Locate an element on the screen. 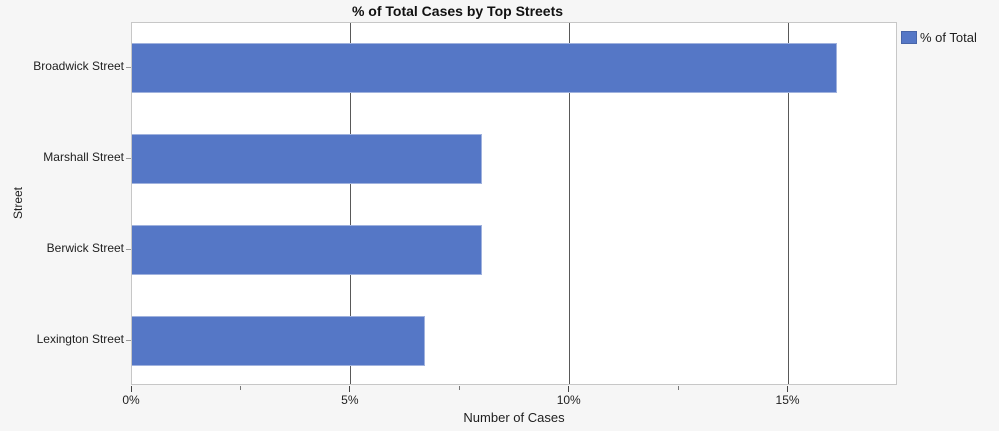 The width and height of the screenshot is (999, 431). ytick-broadwick-street is located at coordinates (128, 68).